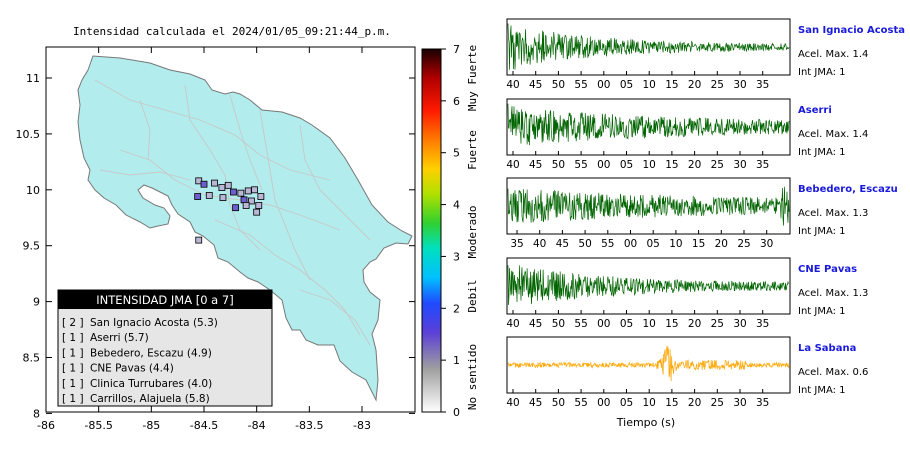 This screenshot has width=910, height=460. What do you see at coordinates (815, 110) in the screenshot?
I see `station-name: Aserri` at bounding box center [815, 110].